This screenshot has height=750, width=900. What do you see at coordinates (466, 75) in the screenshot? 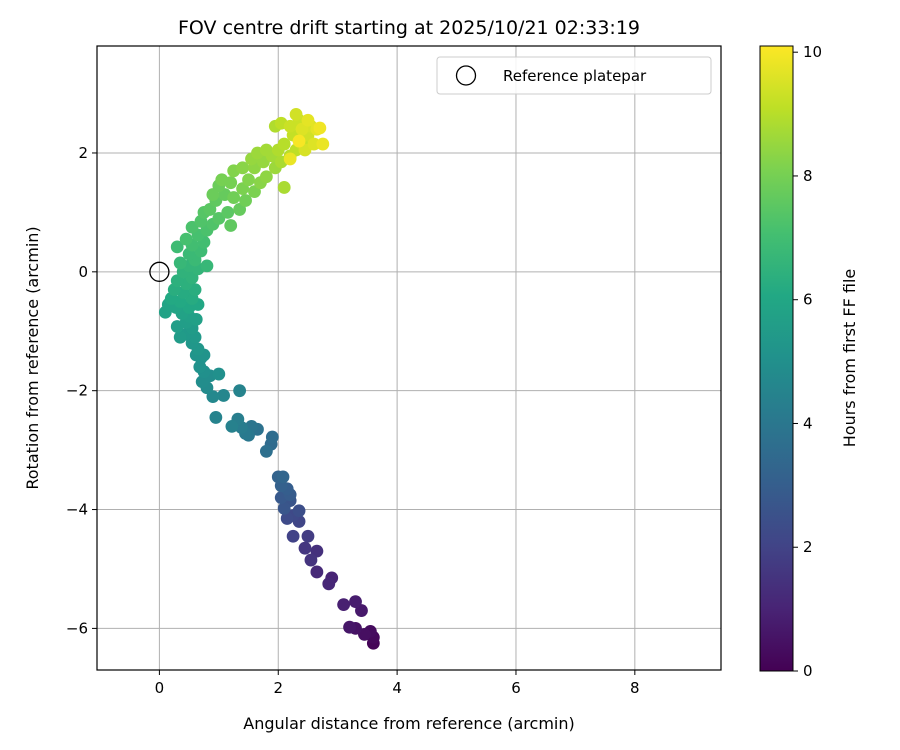
I see `legend-marker` at bounding box center [466, 75].